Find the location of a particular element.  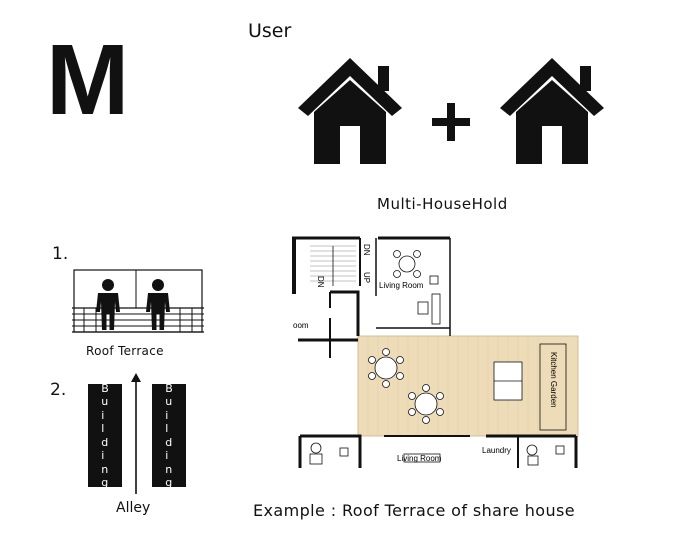

household-label: Multi-HouseHold is located at coordinates (442, 204).